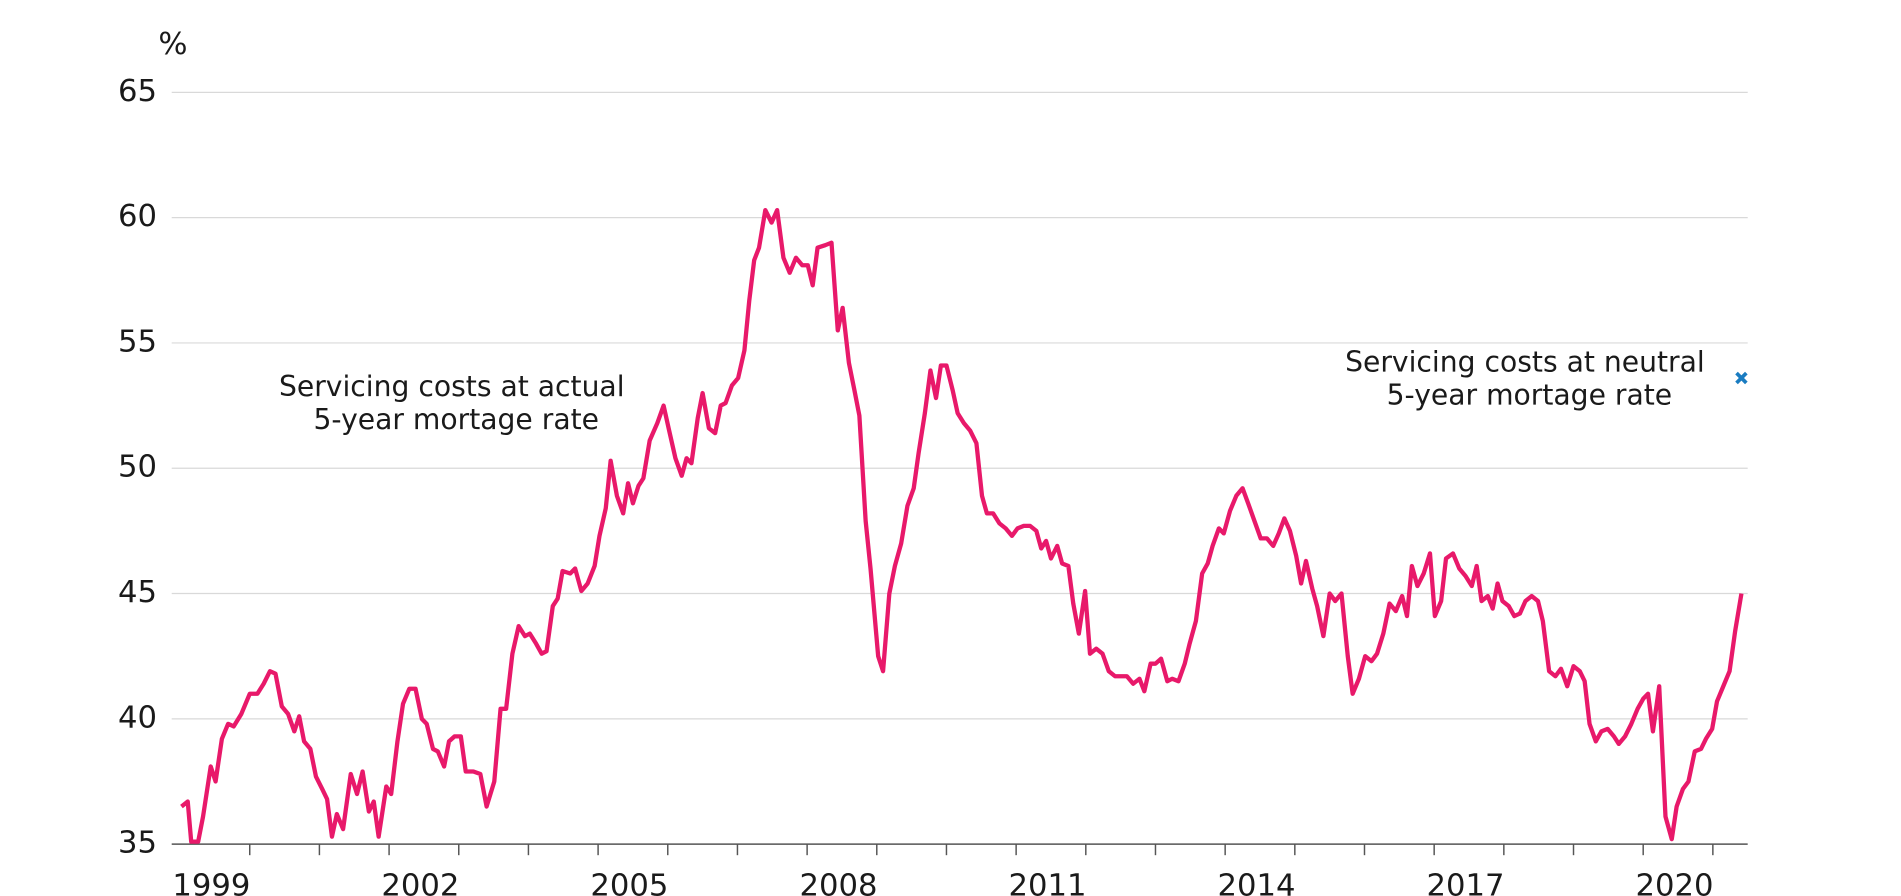 Image resolution: width=1901 pixels, height=896 pixels. What do you see at coordinates (137, 341) in the screenshot?
I see `y-tick-label: 55` at bounding box center [137, 341].